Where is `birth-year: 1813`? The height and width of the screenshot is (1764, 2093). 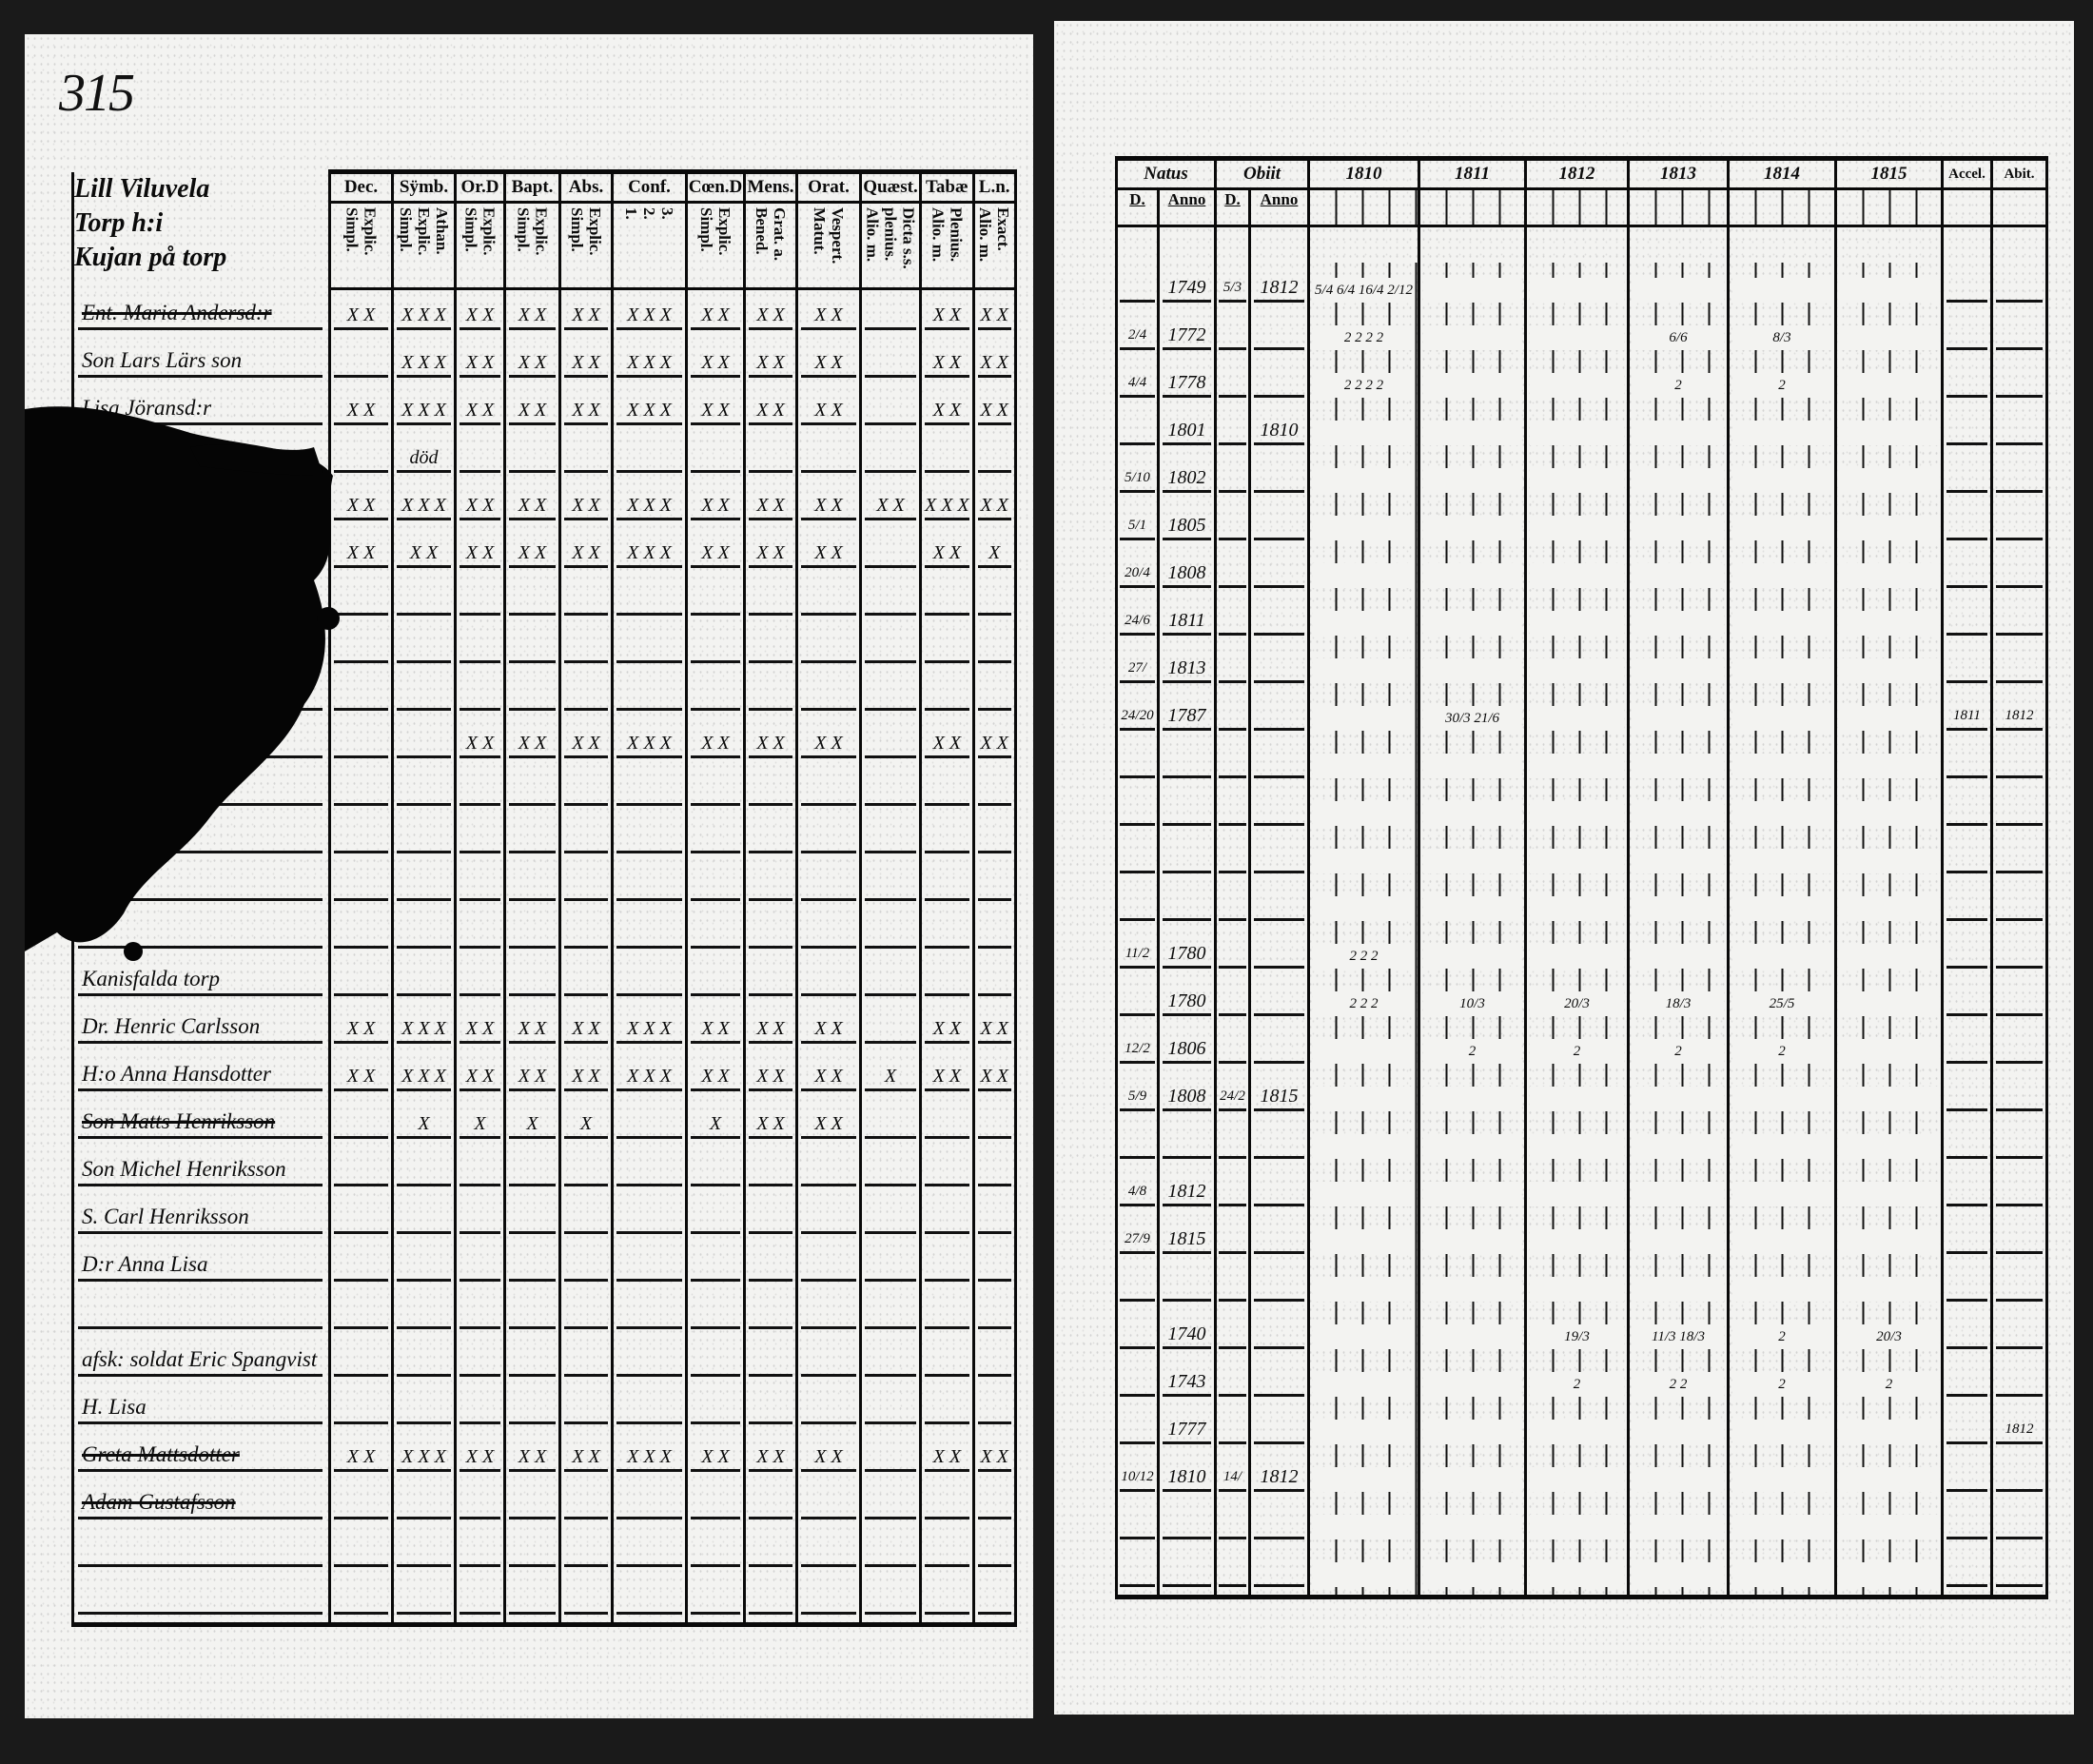 birth-year: 1813 is located at coordinates (1187, 669).